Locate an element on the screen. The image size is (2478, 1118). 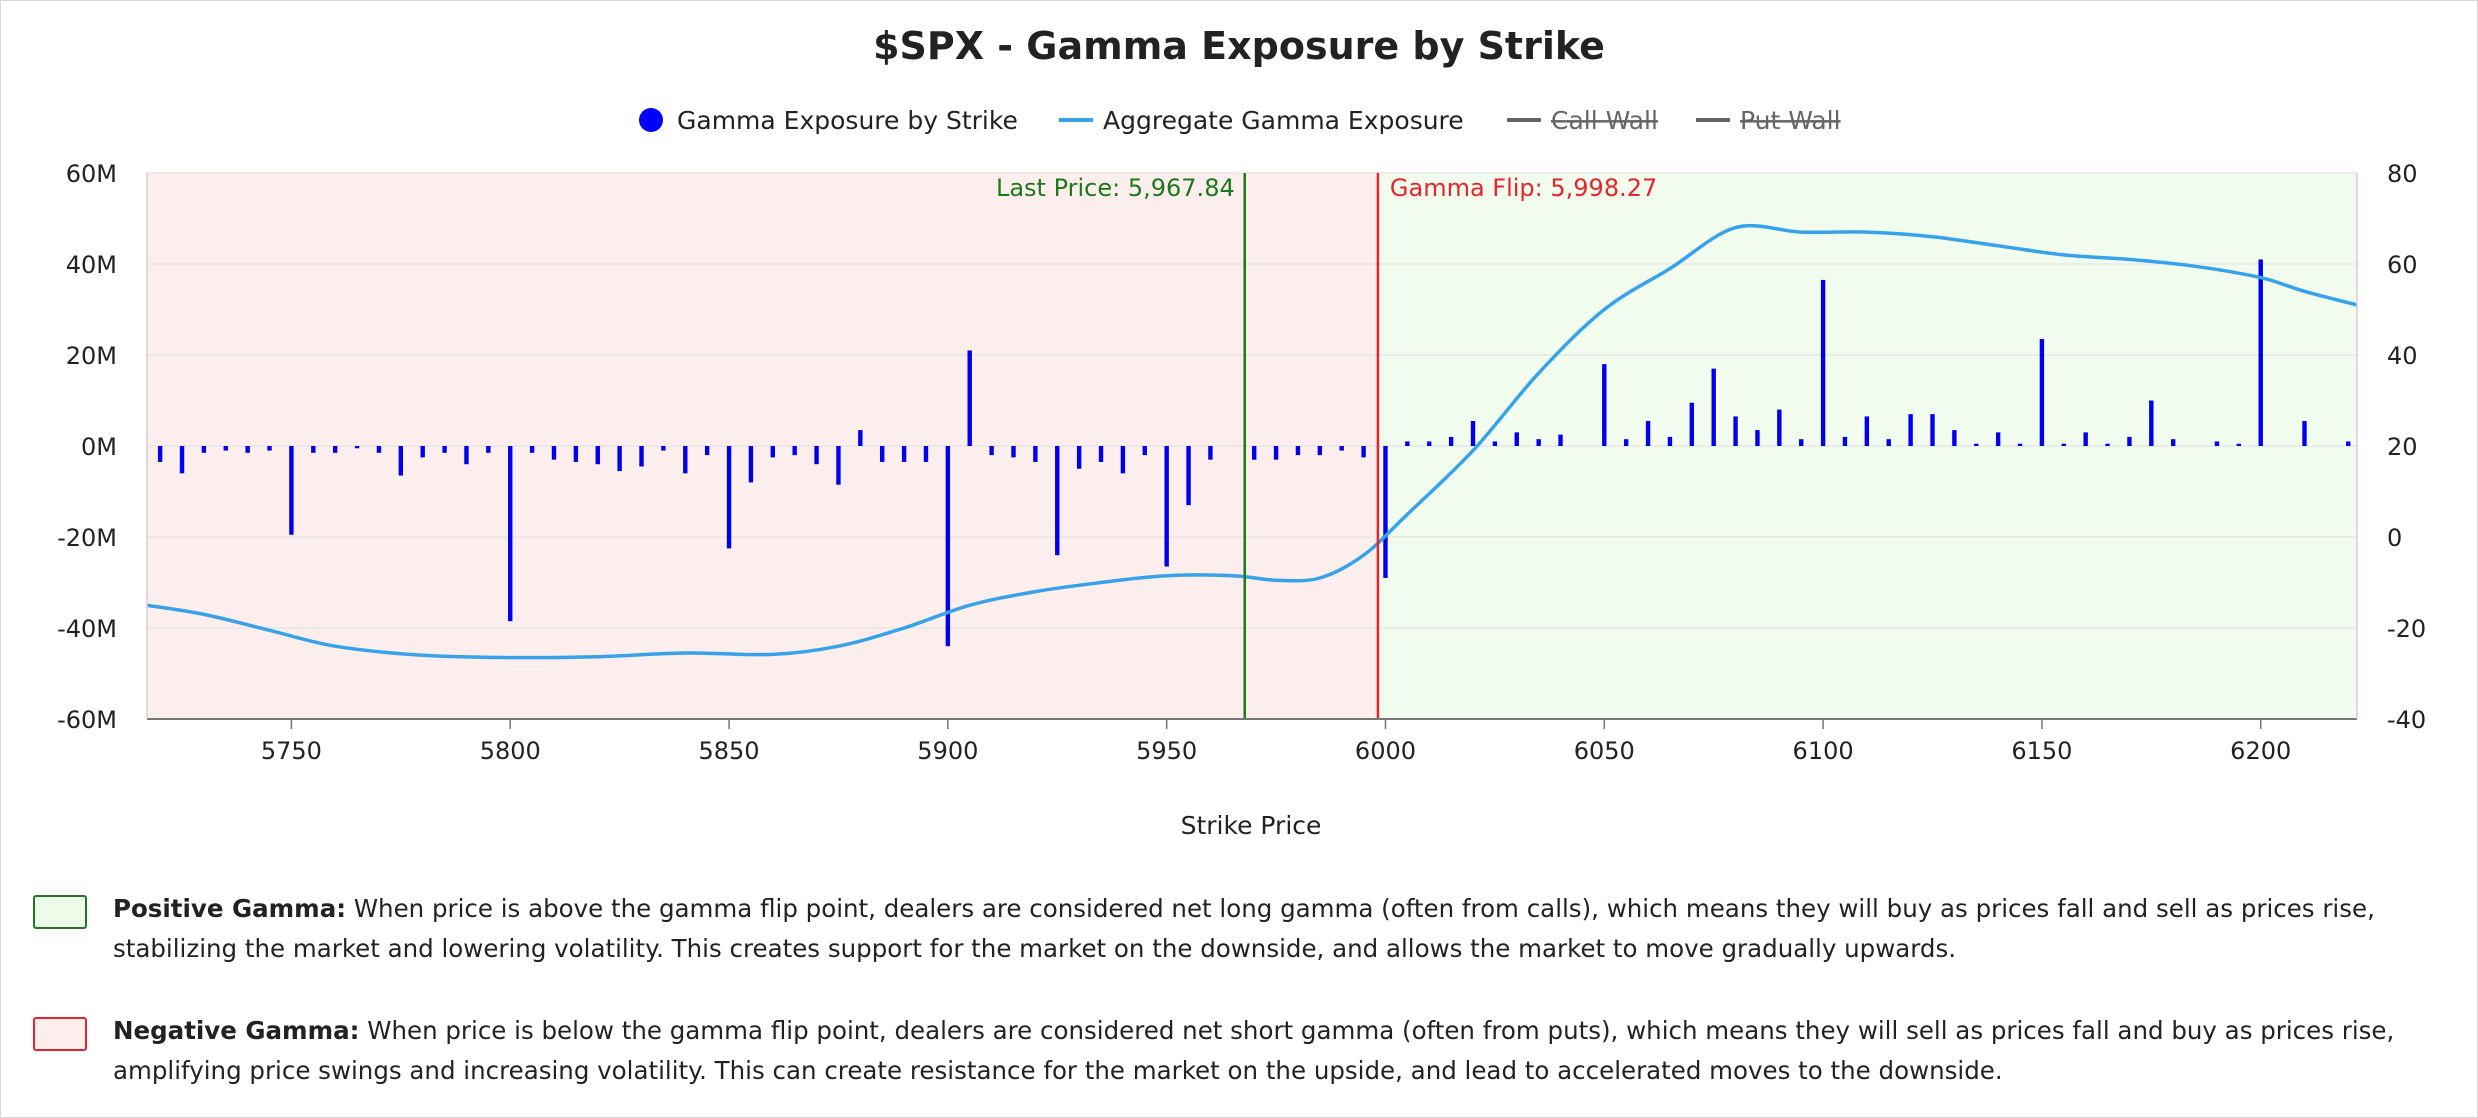
legend-dot-icon is located at coordinates (651, 120).